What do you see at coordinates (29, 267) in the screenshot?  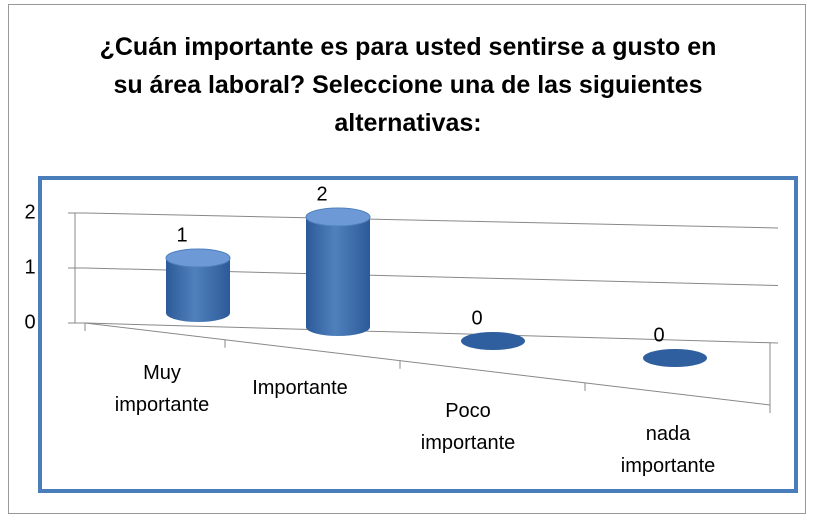 I see `y-tick-label: 1` at bounding box center [29, 267].